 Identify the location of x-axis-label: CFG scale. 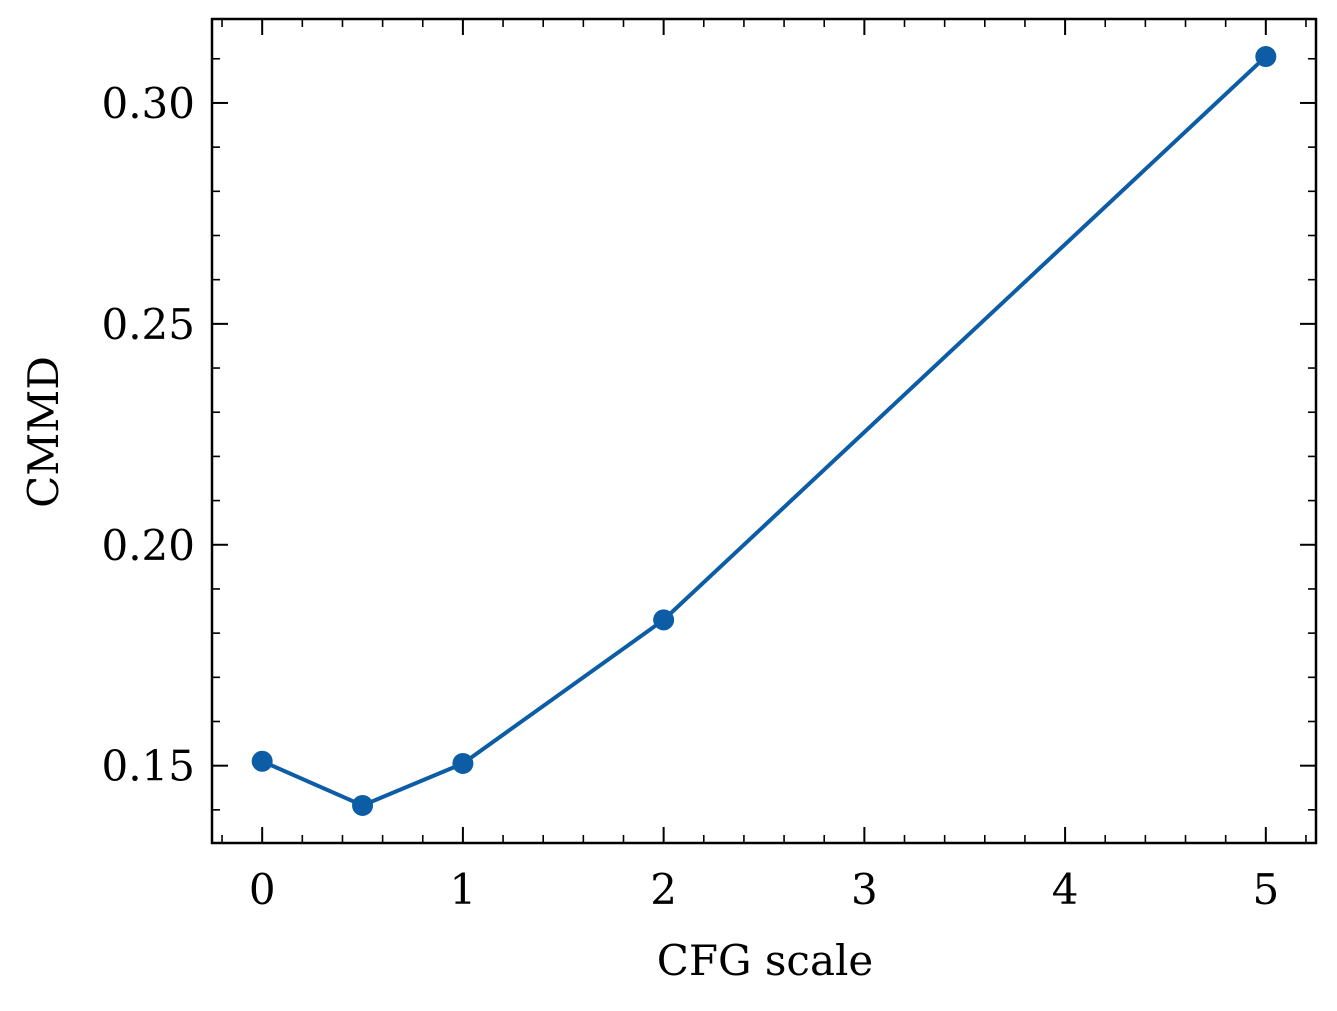
(765, 960).